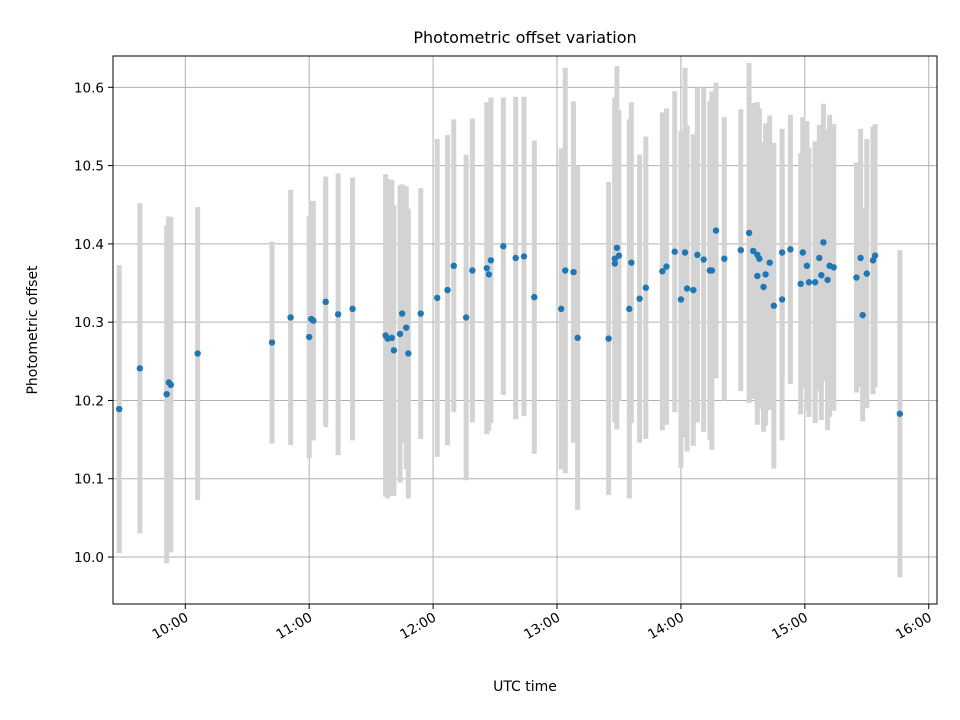  What do you see at coordinates (33, 330) in the screenshot?
I see `y-axis-label: Photometric offset` at bounding box center [33, 330].